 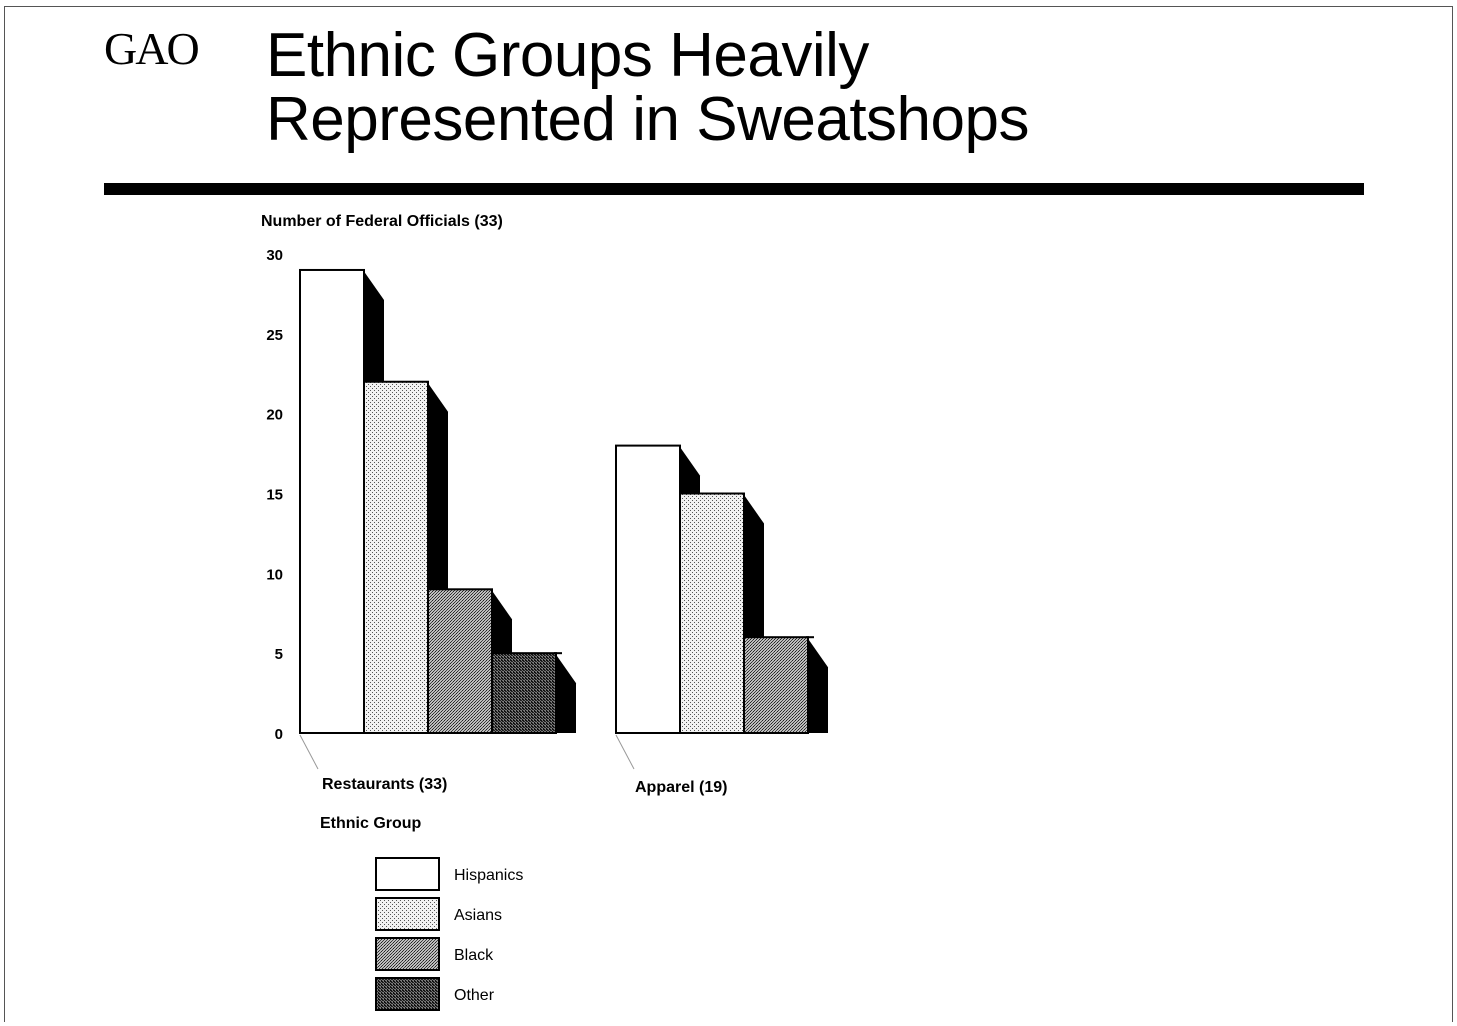 I want to click on legend: Hispanics Asians Black Other, so click(x=449, y=934).